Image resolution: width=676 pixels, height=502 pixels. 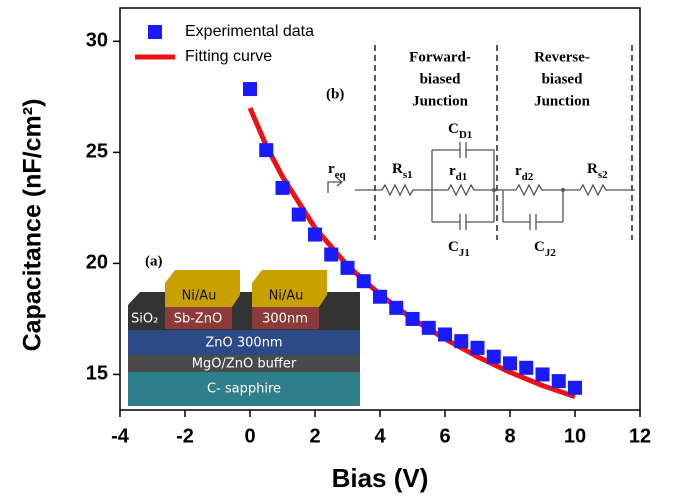 I want to click on layer-label: 300nm, so click(x=285, y=319).